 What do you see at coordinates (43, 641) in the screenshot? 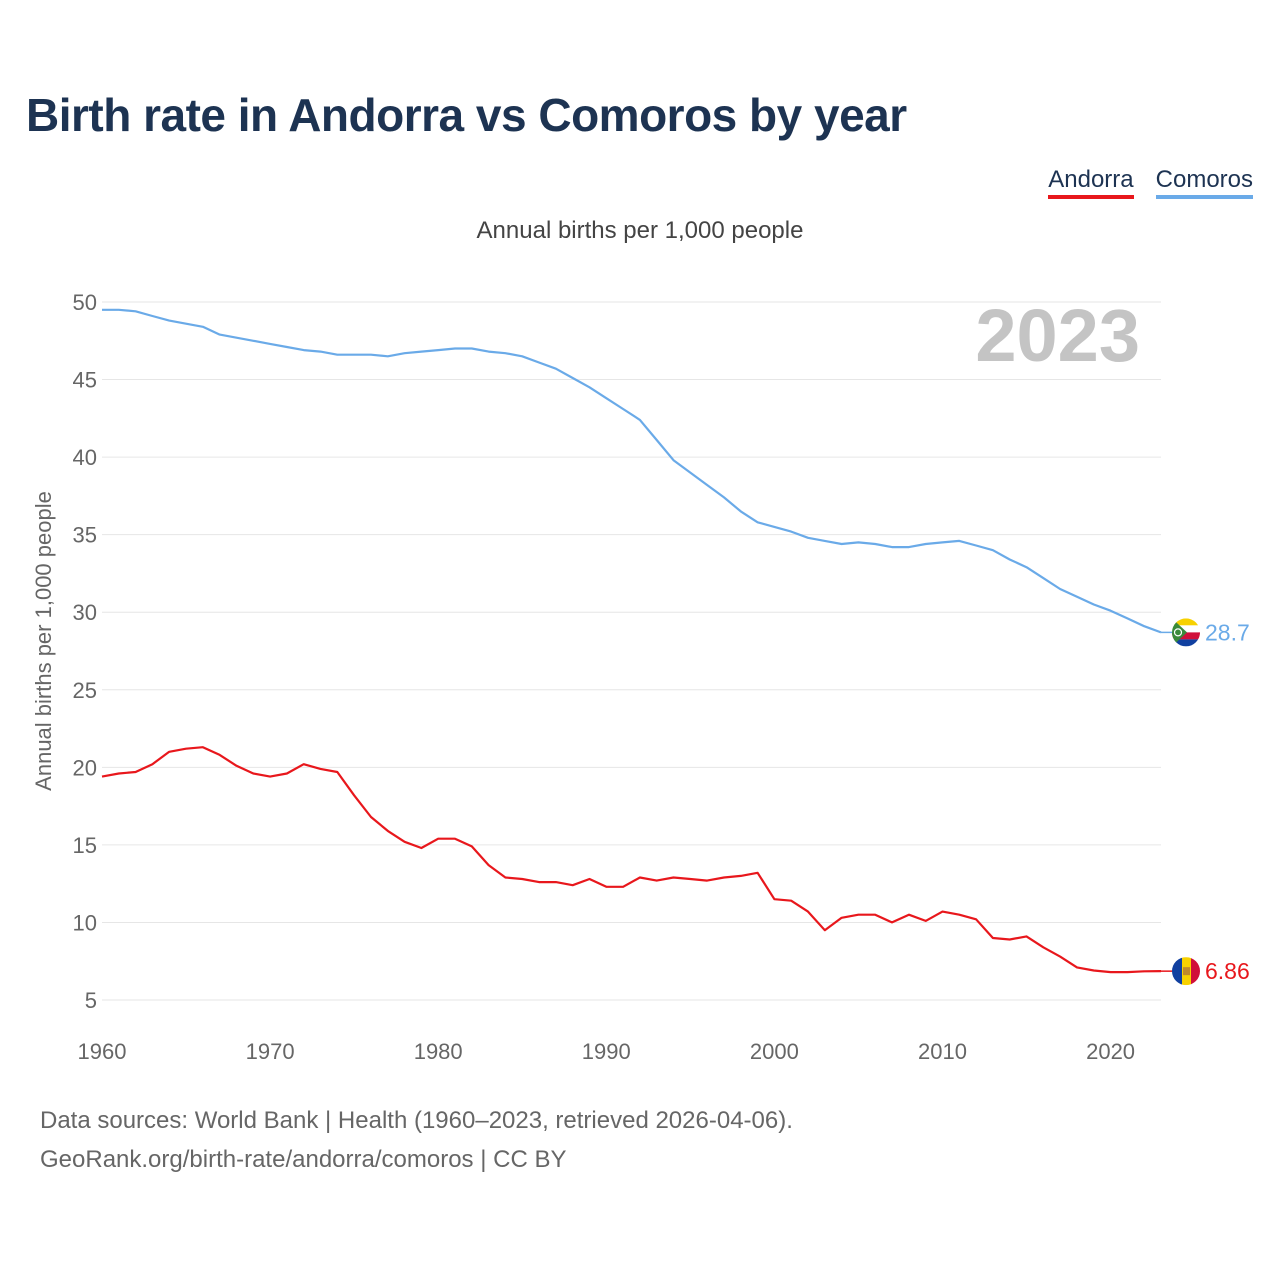
I see `y-axis-label: Annual births per 1,000 people` at bounding box center [43, 641].